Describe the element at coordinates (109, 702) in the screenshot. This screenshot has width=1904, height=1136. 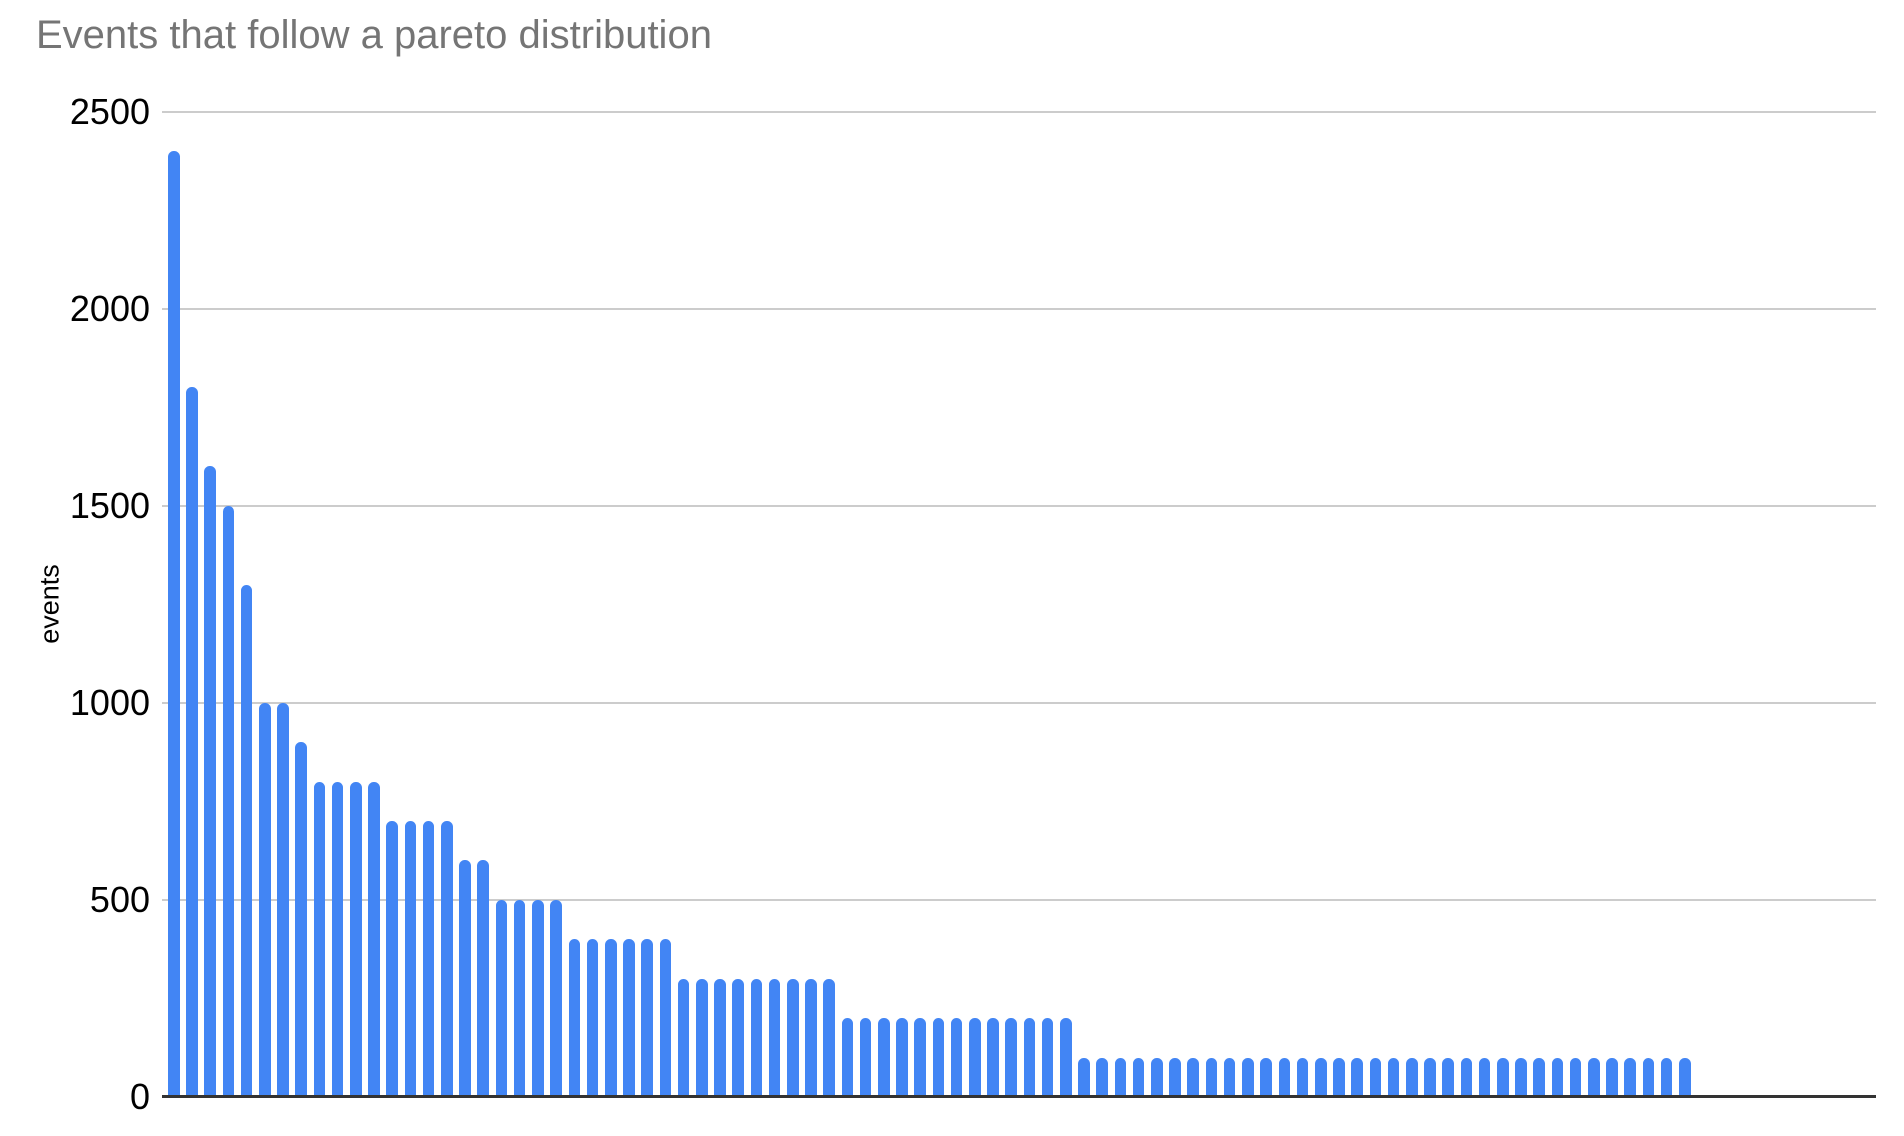
I see `y-tick-label: 1000` at that location.